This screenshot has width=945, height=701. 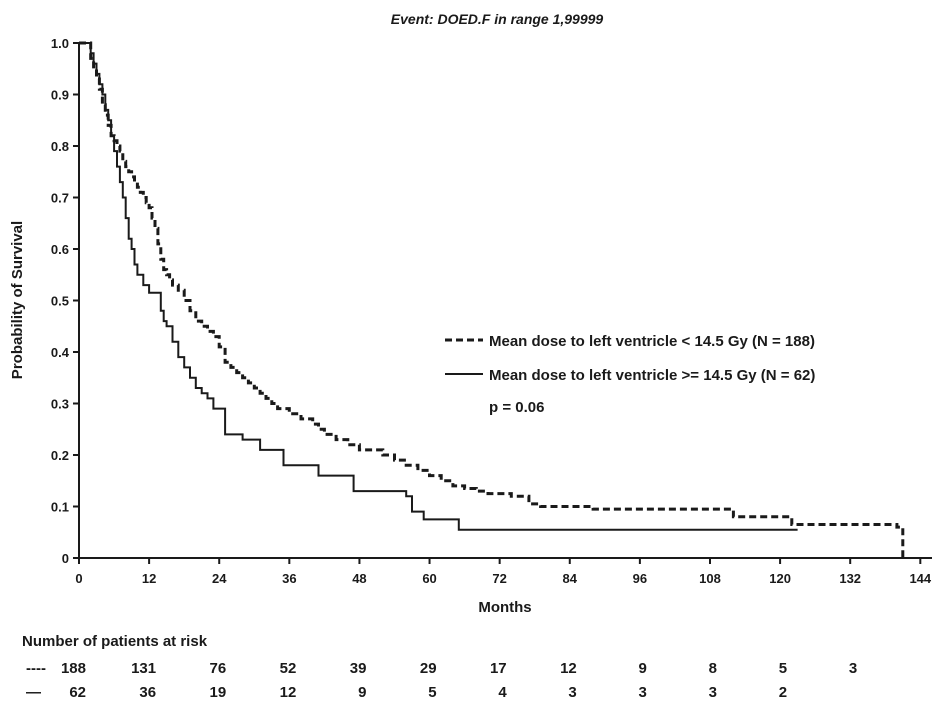 What do you see at coordinates (73, 668) in the screenshot?
I see `at-risk-count: 188` at bounding box center [73, 668].